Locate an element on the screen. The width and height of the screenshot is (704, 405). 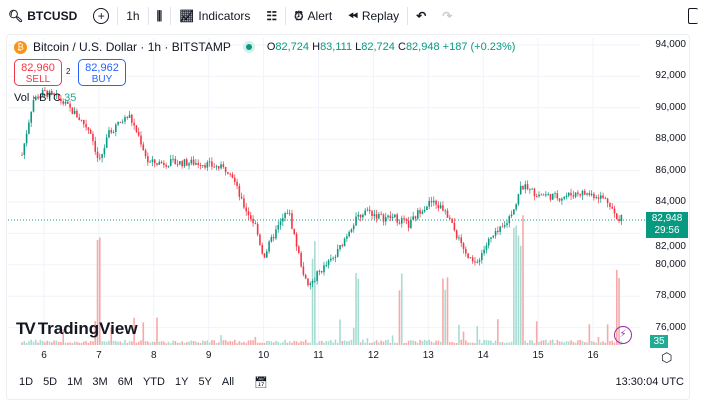
tradingview-watermark: TV TradingView is located at coordinates (77, 329).